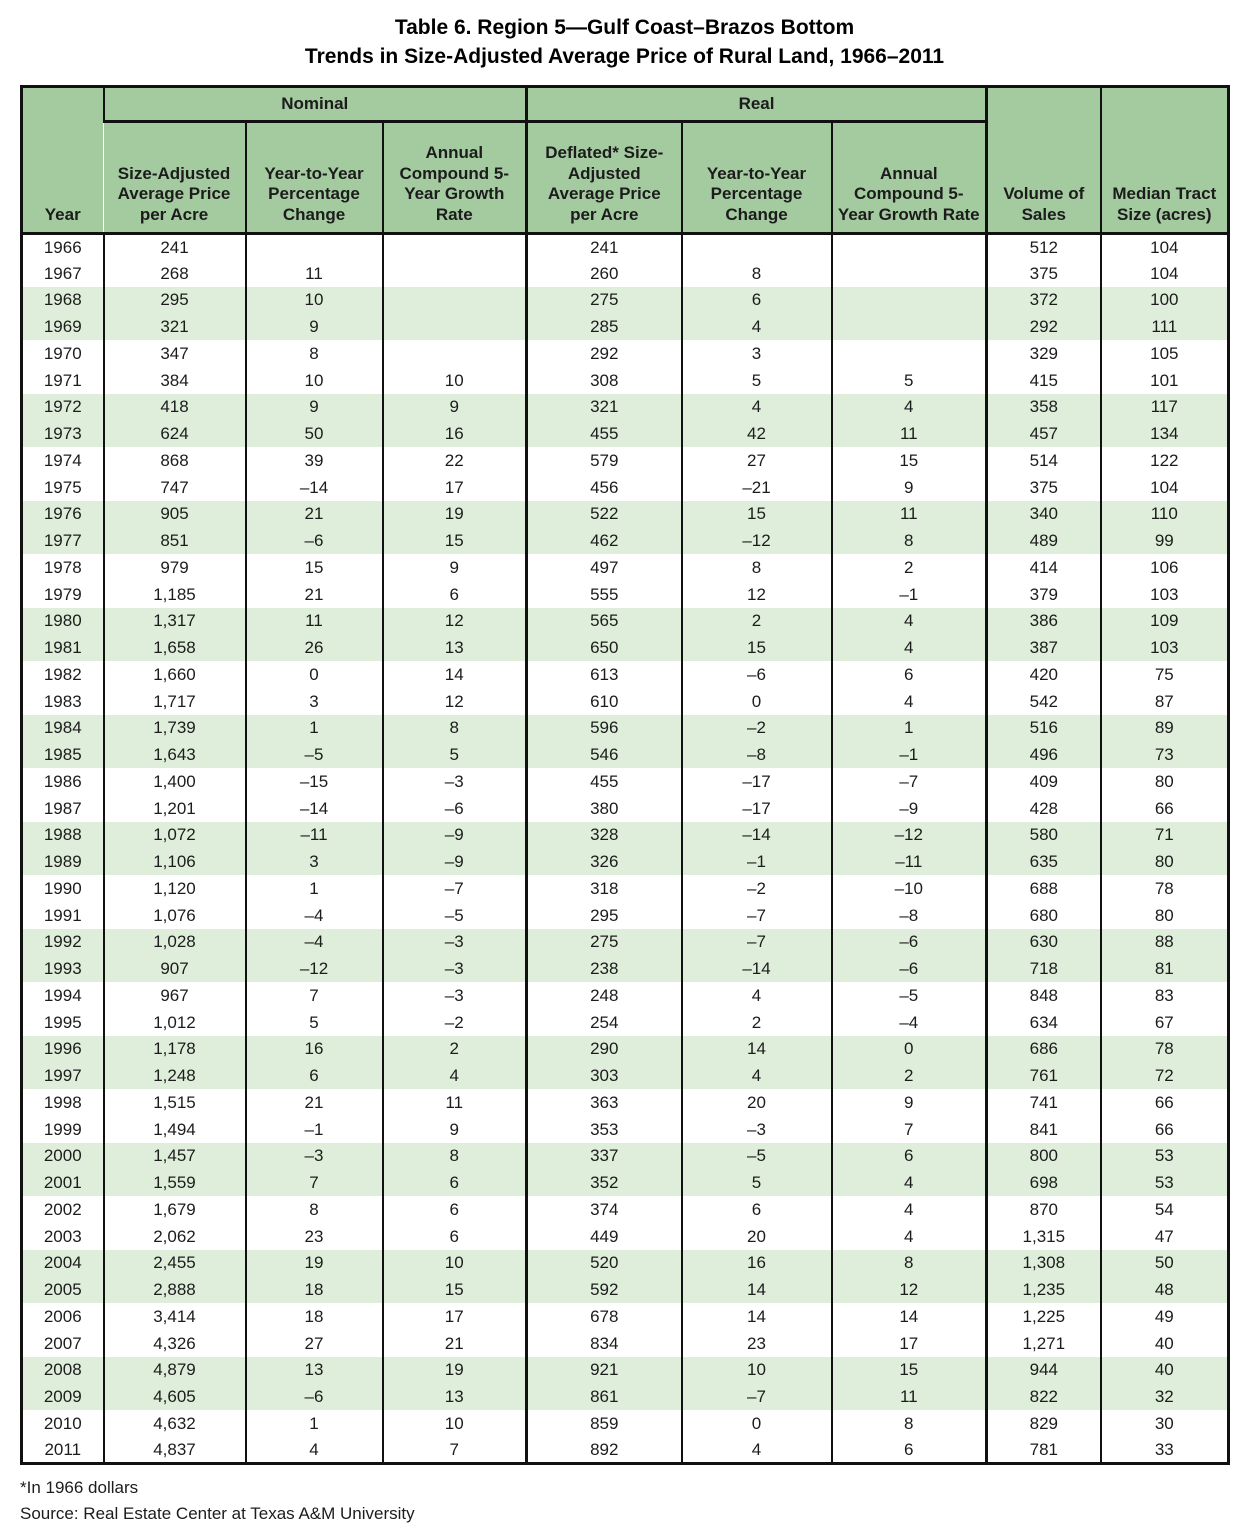 Image resolution: width=1249 pixels, height=1536 pixels. What do you see at coordinates (313, 327) in the screenshot?
I see `cell-nominal-yty-change: 9` at bounding box center [313, 327].